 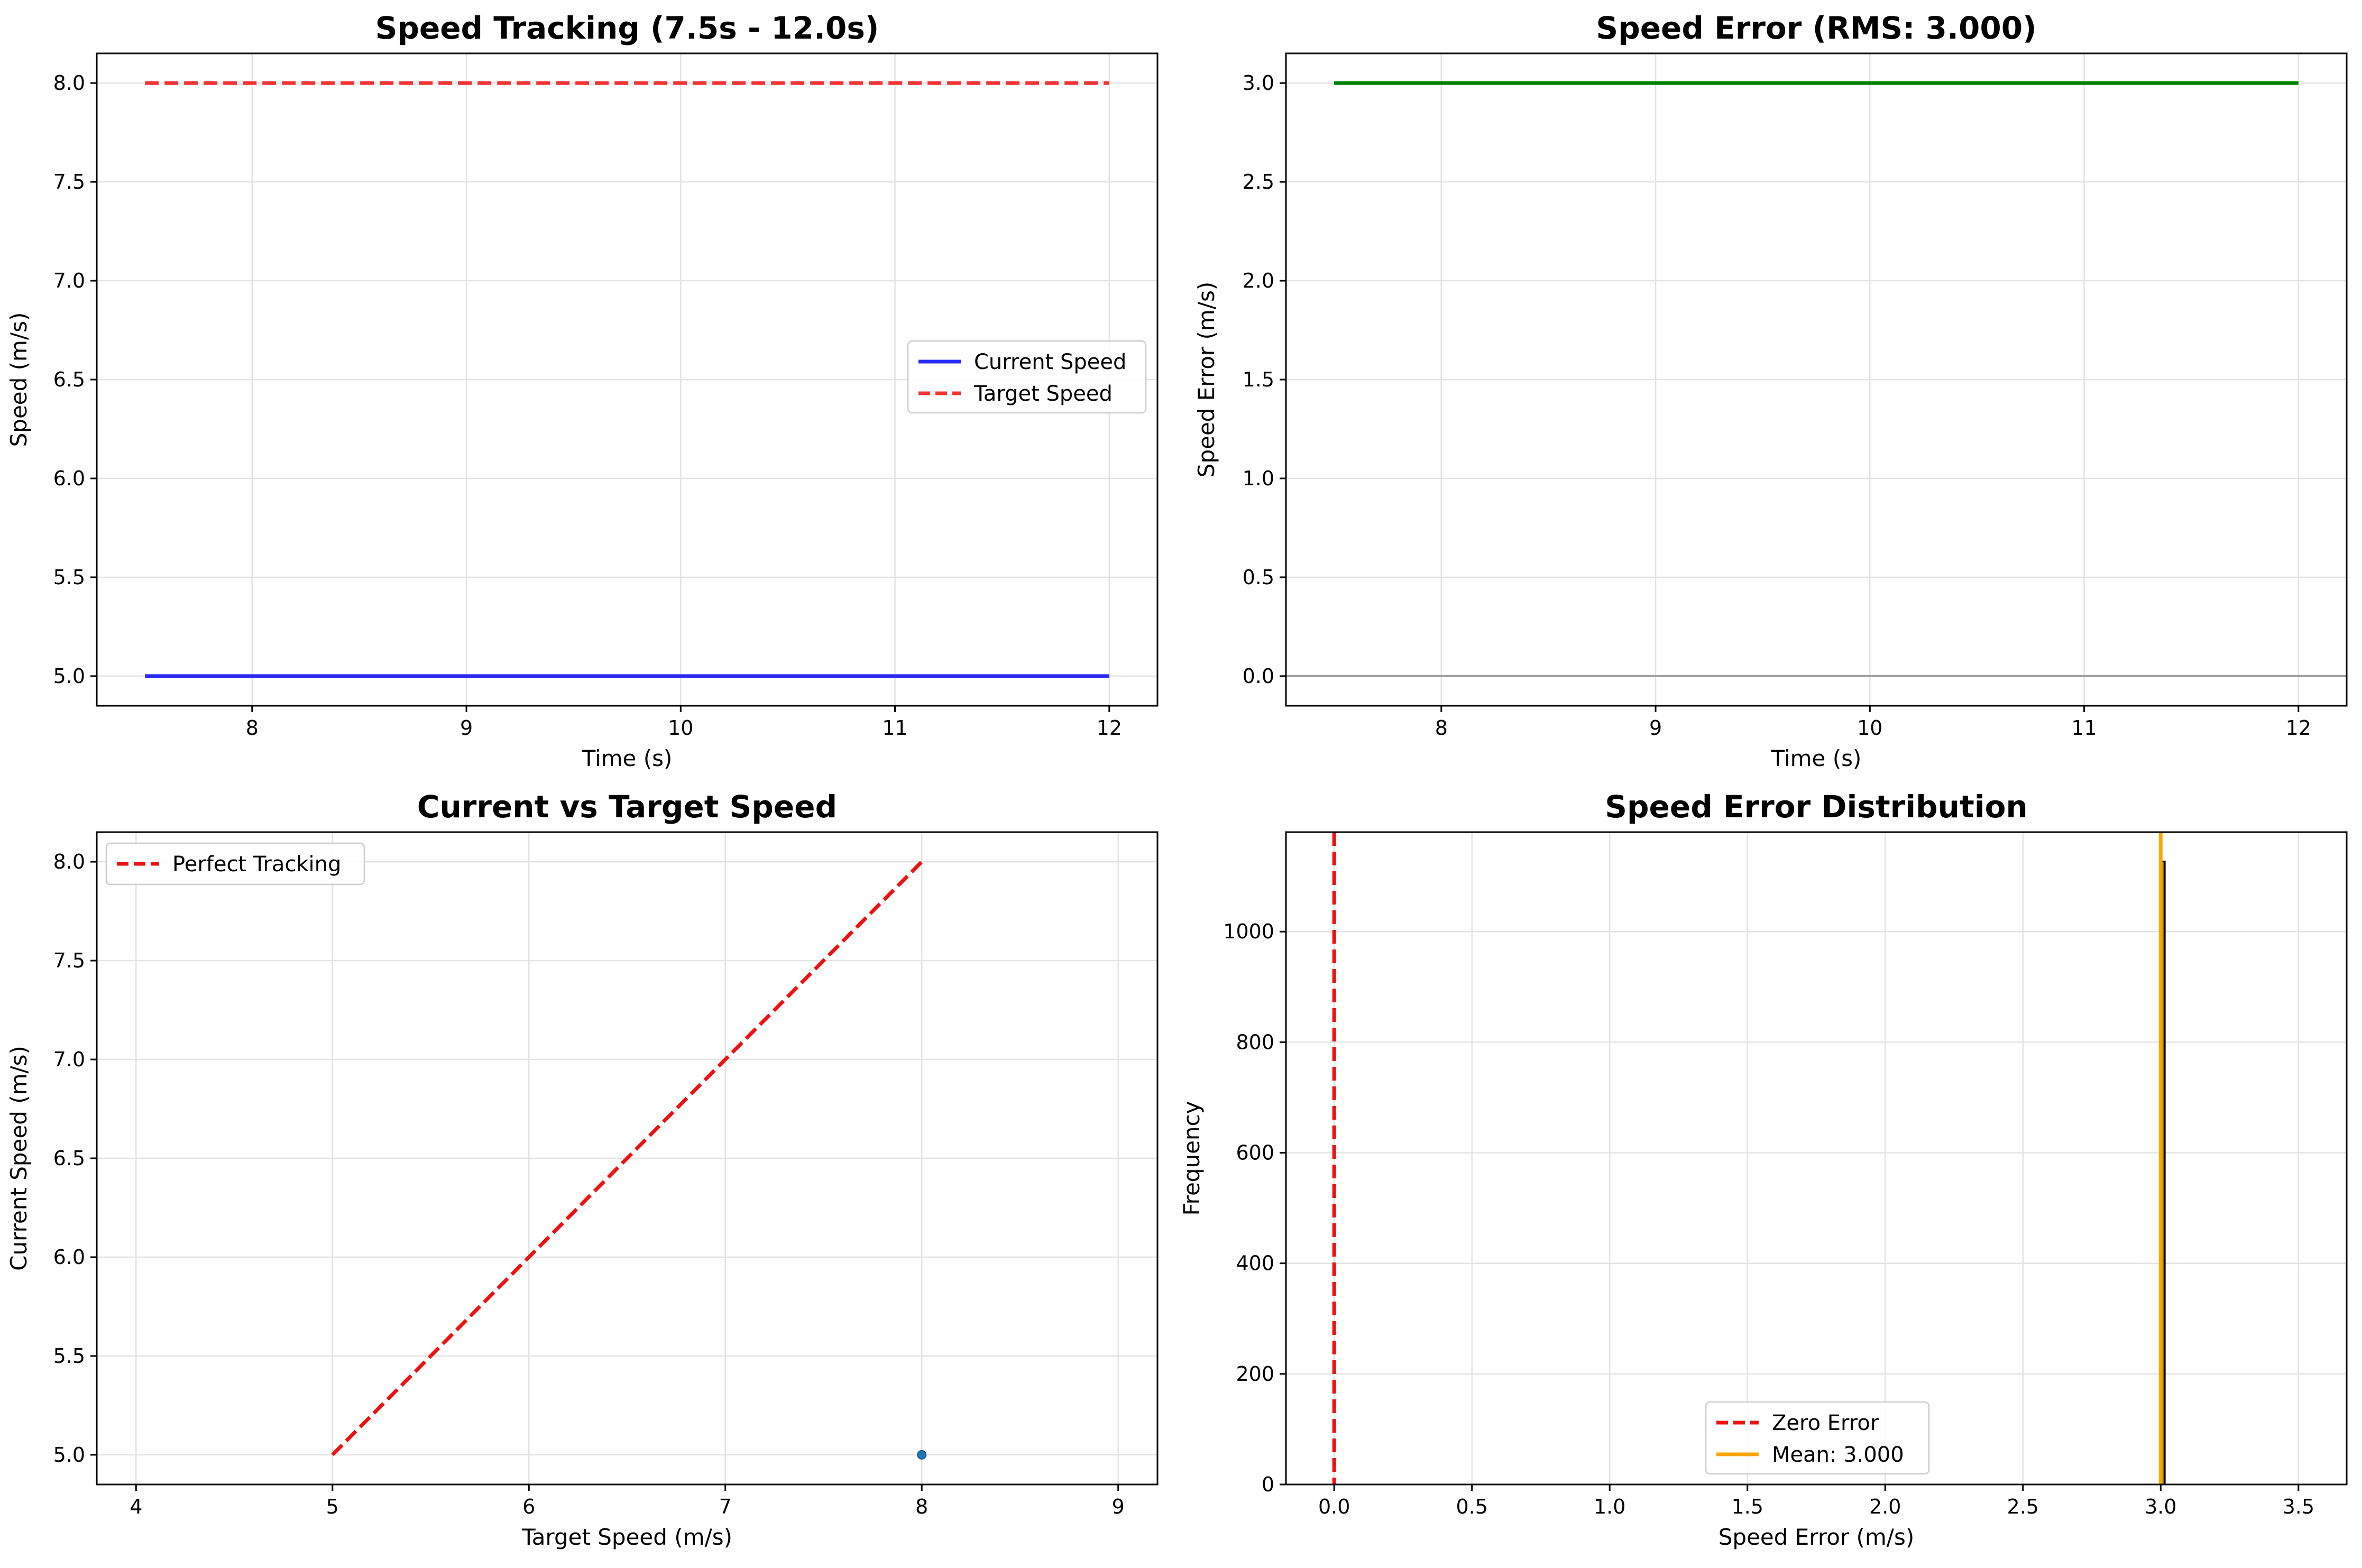 I want to click on x-tick-label: 2.0, so click(x=1885, y=1506).